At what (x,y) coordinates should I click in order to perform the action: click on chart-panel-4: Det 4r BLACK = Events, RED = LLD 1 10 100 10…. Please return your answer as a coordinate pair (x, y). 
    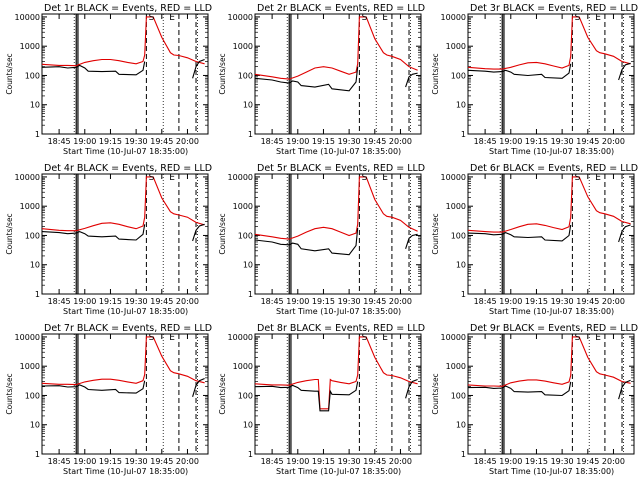
    Looking at the image, I should click on (106, 240).